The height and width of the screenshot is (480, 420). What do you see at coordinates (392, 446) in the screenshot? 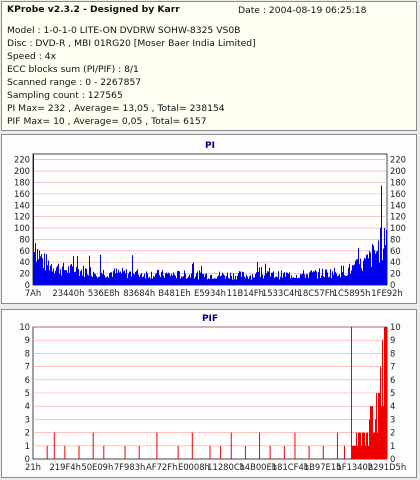
I see `y-tick-label-right: 1` at bounding box center [392, 446].